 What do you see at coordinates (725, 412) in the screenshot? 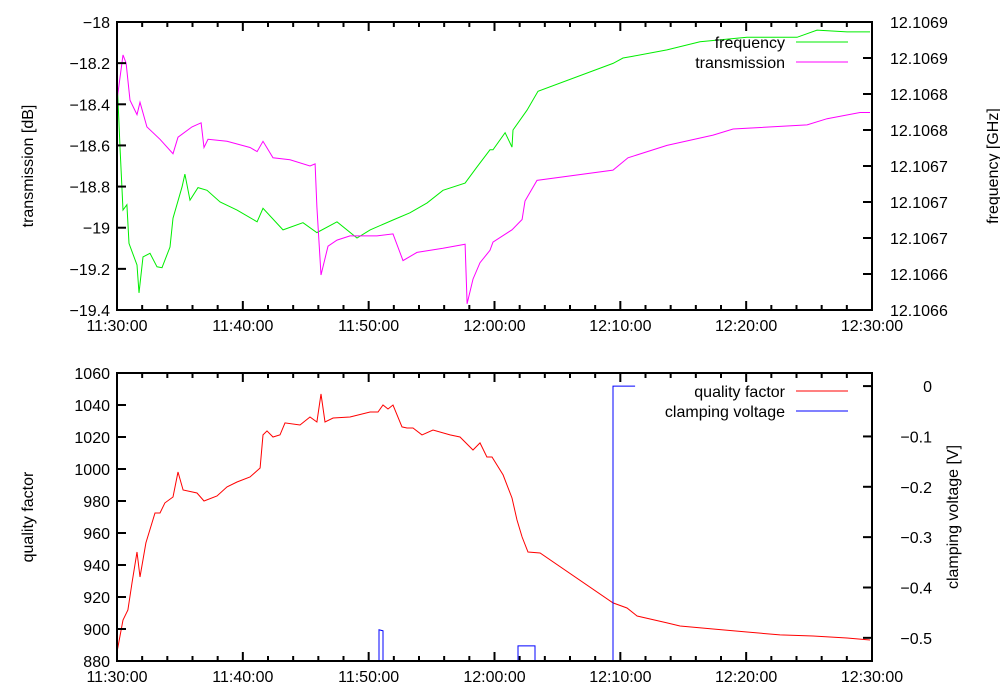
I see `legend-label: clamping voltage` at bounding box center [725, 412].